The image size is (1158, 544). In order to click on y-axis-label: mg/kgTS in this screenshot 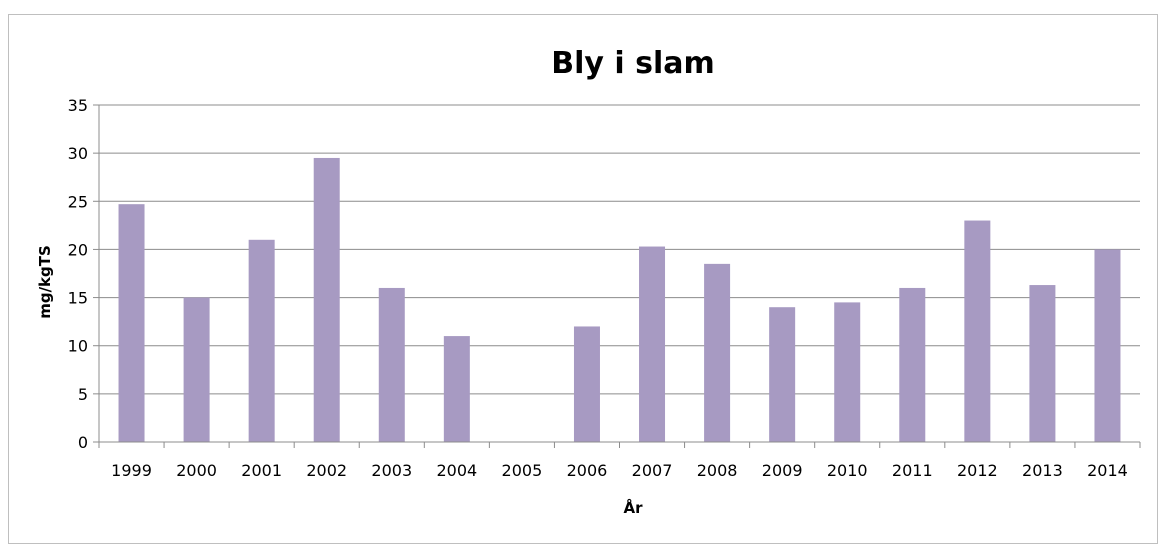, I will do `click(45, 282)`.